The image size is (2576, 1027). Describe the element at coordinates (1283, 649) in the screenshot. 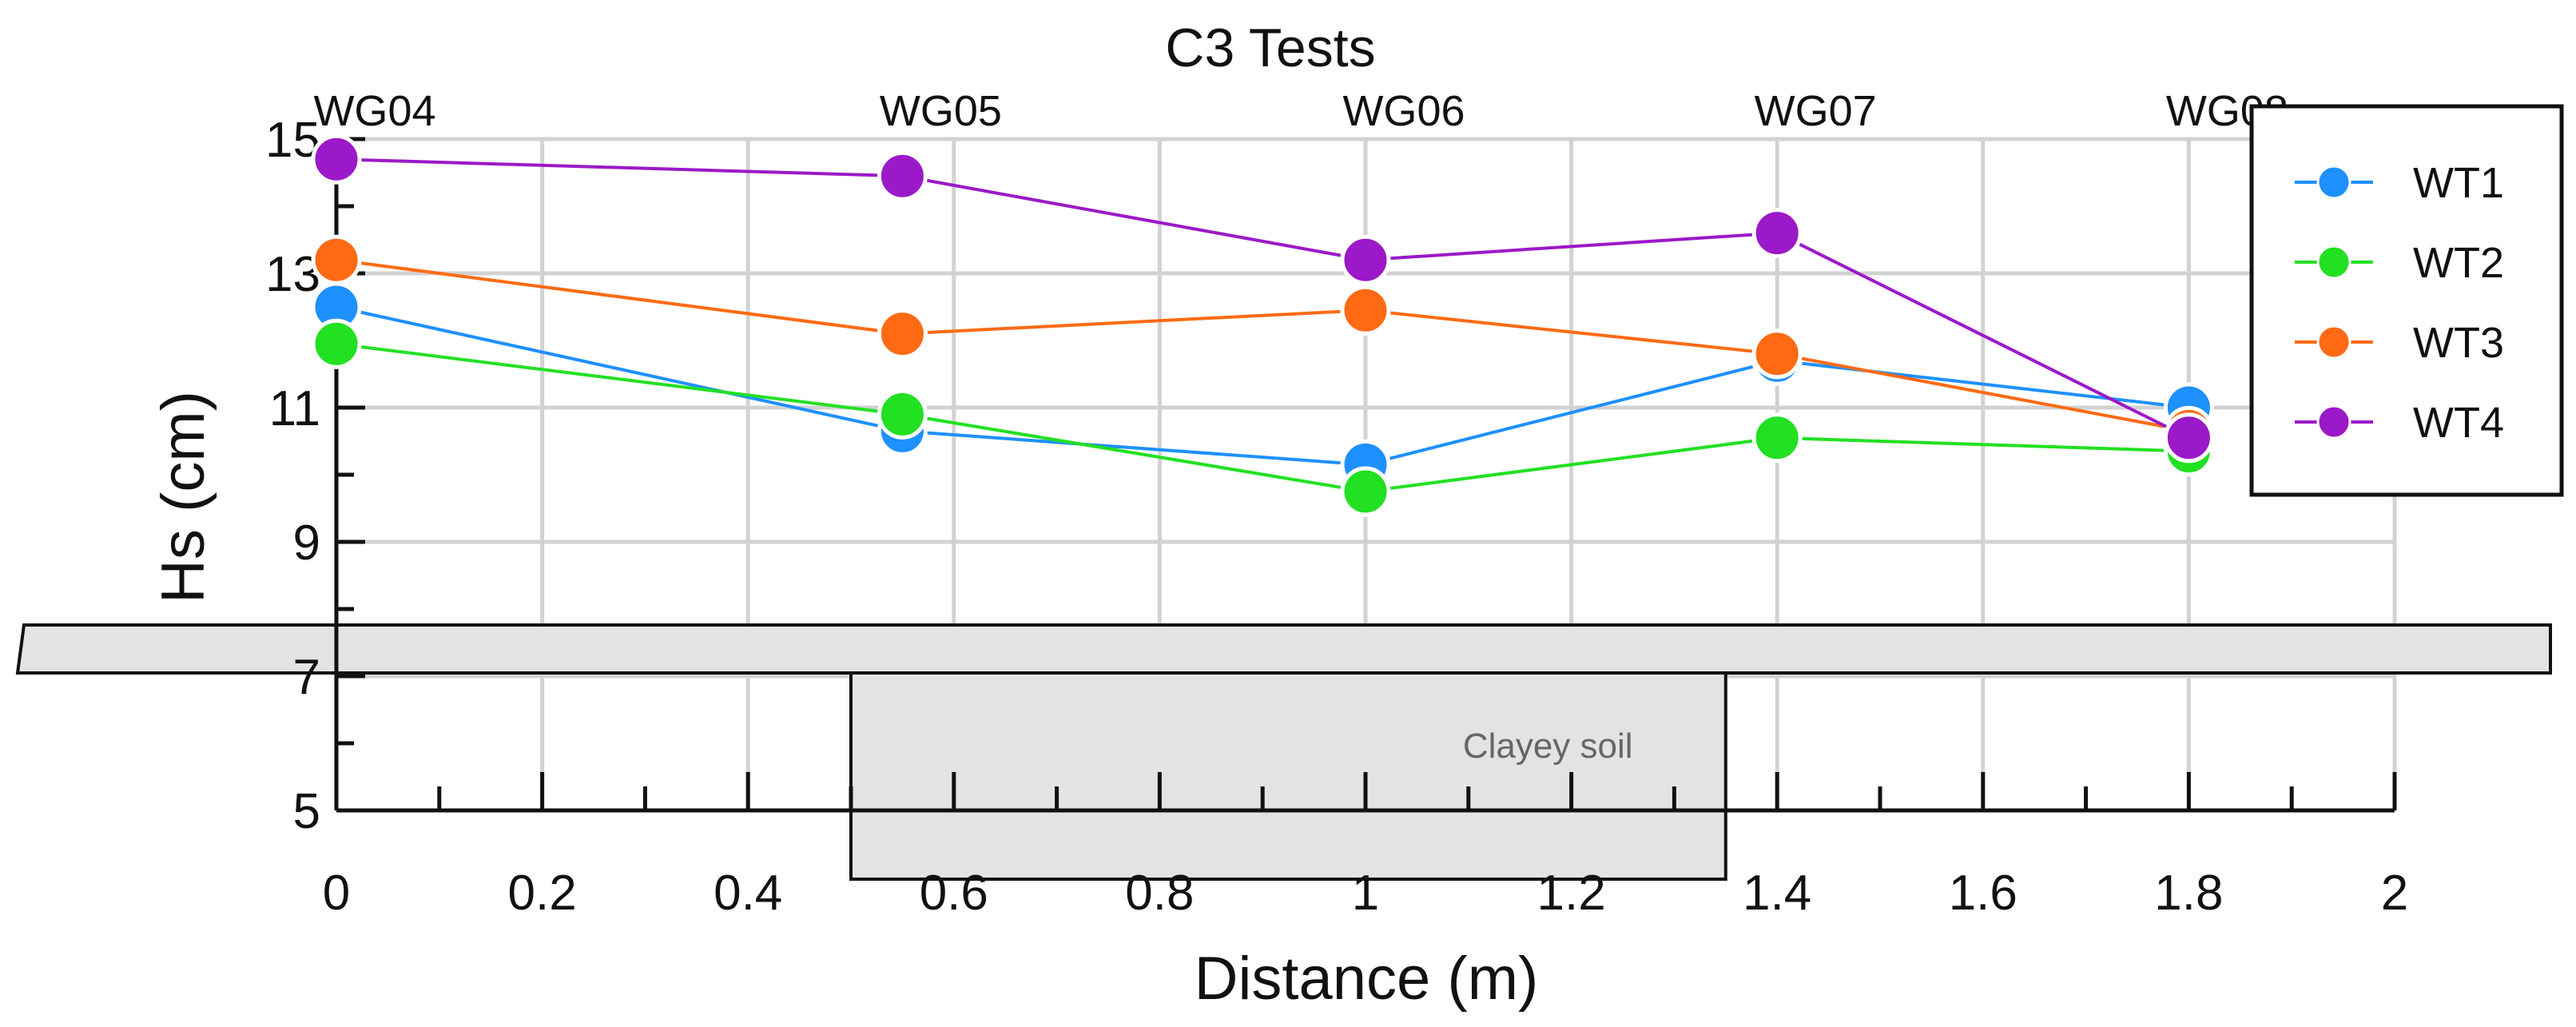

I see `flume-bar` at that location.